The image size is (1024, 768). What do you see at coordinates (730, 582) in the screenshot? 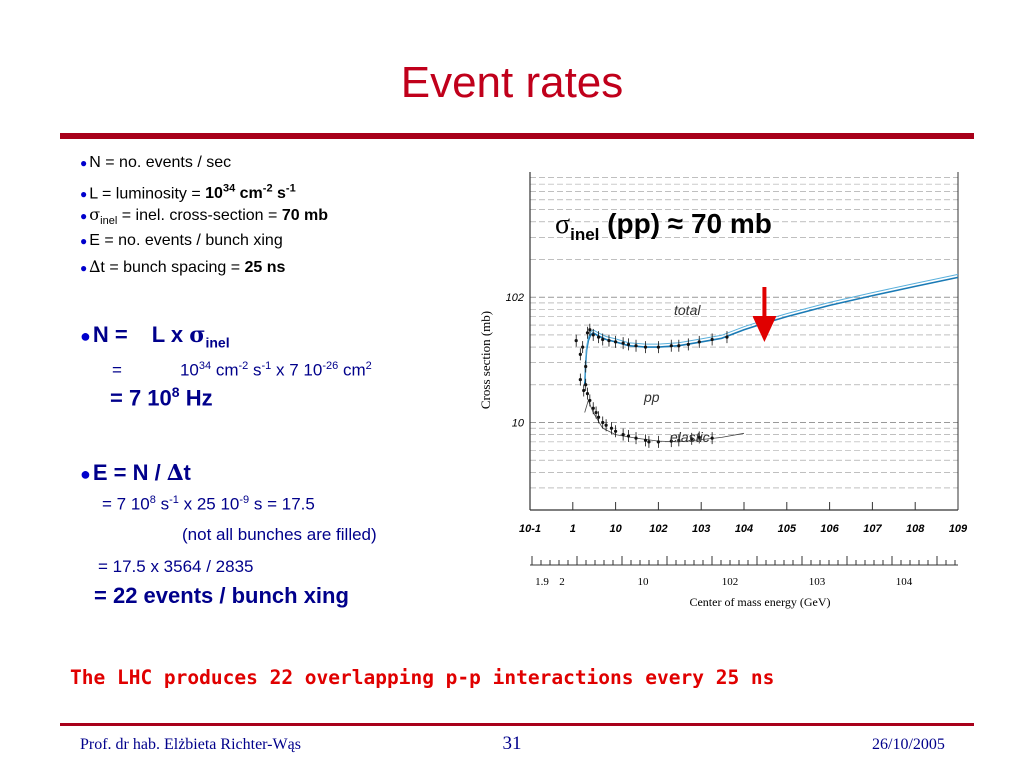
I see `lower-axis-label: 102` at bounding box center [730, 582].